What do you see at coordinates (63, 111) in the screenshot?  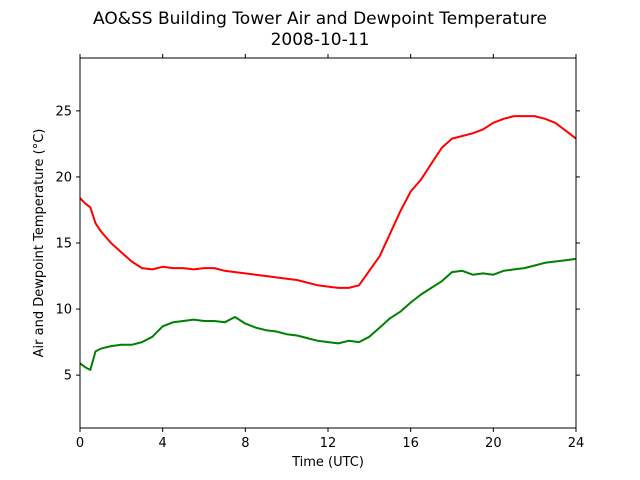 I see `y-tick-label: 25` at bounding box center [63, 111].